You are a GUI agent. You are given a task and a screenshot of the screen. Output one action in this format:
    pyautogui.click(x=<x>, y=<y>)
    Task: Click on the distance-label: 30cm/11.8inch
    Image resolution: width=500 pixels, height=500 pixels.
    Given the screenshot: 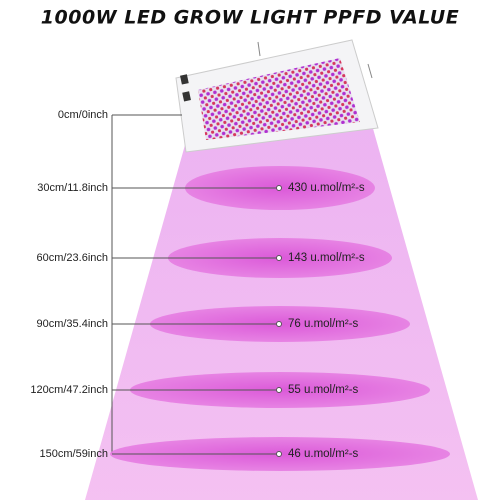 What is the action you would take?
    pyautogui.click(x=72, y=188)
    